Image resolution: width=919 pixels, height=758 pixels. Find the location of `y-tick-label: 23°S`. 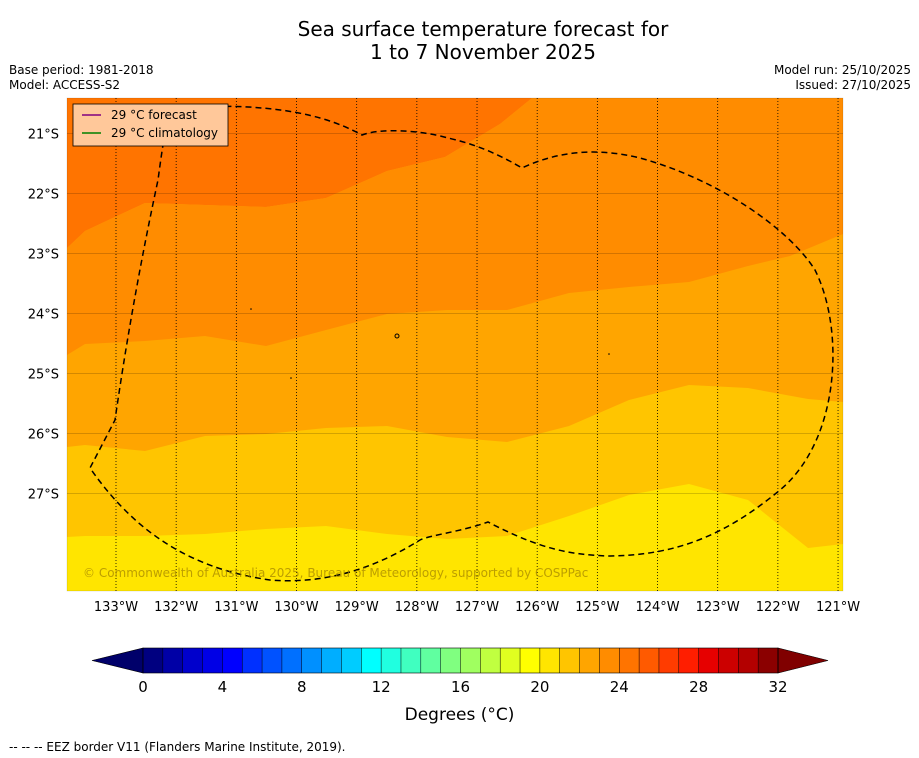

y-tick-label: 23°S is located at coordinates (43, 255).